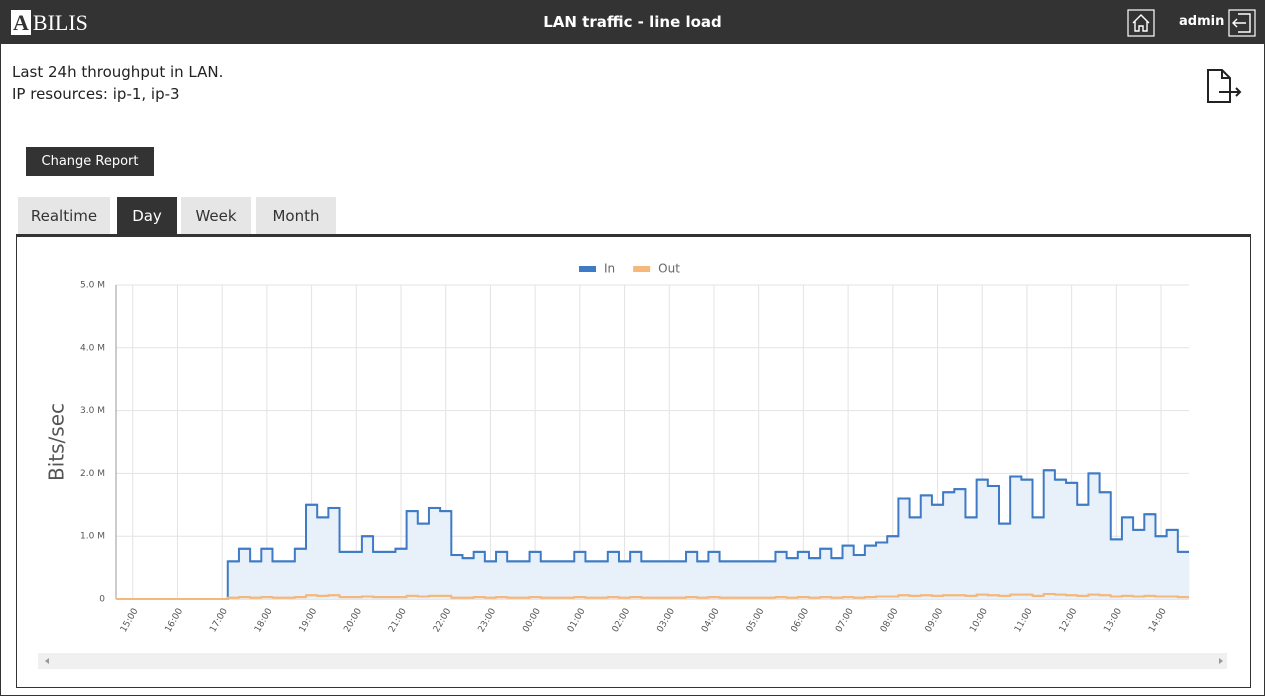  Describe the element at coordinates (50, 22) in the screenshot. I see `logo: ABILIS` at that location.